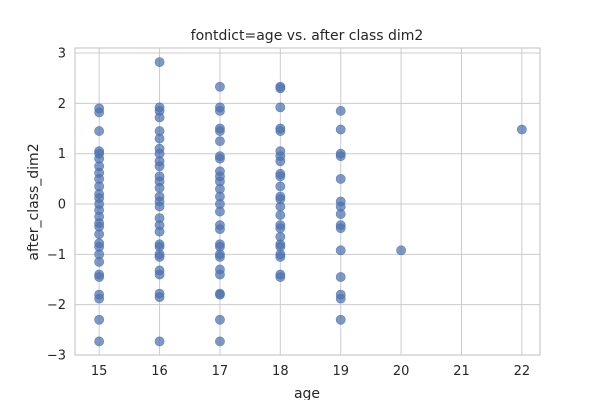 The height and width of the screenshot is (400, 600). I want to click on y-tick-label: −1, so click(56, 255).